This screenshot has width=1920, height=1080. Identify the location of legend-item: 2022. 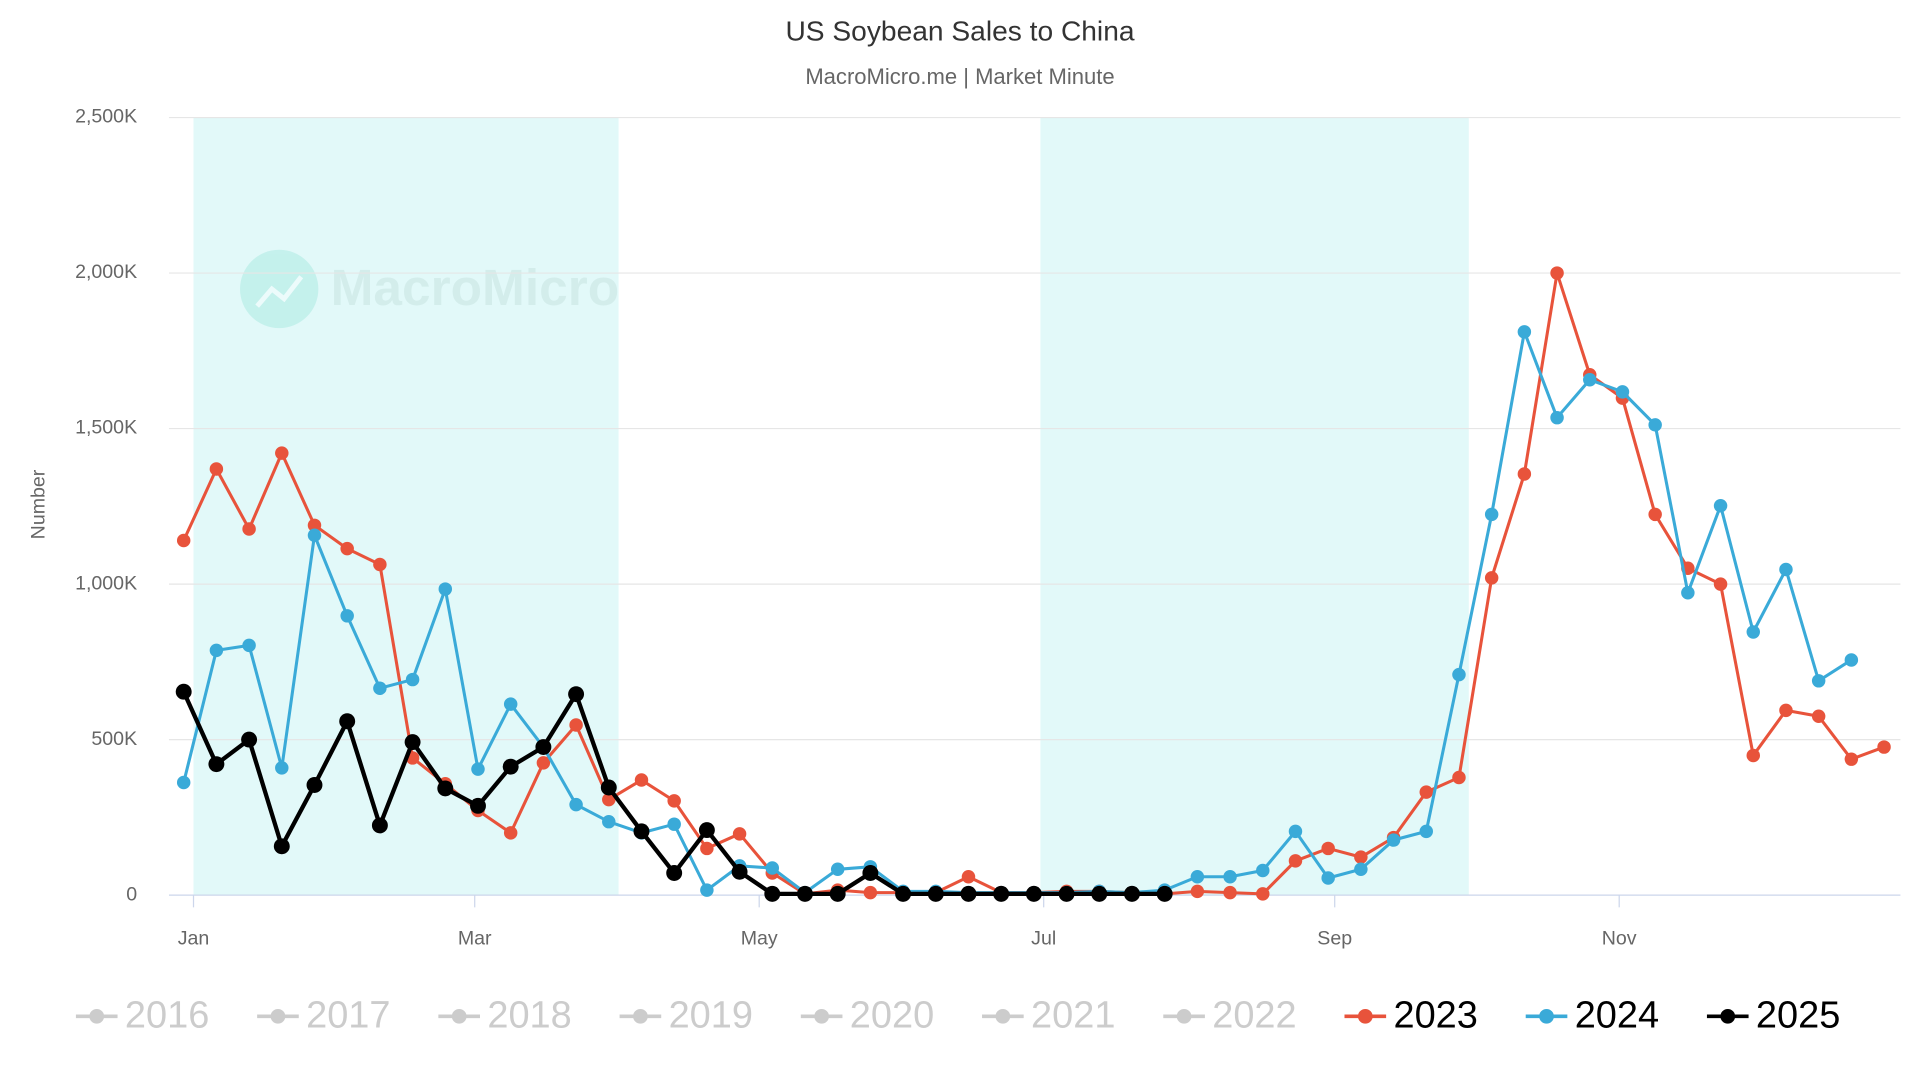
(1230, 1016).